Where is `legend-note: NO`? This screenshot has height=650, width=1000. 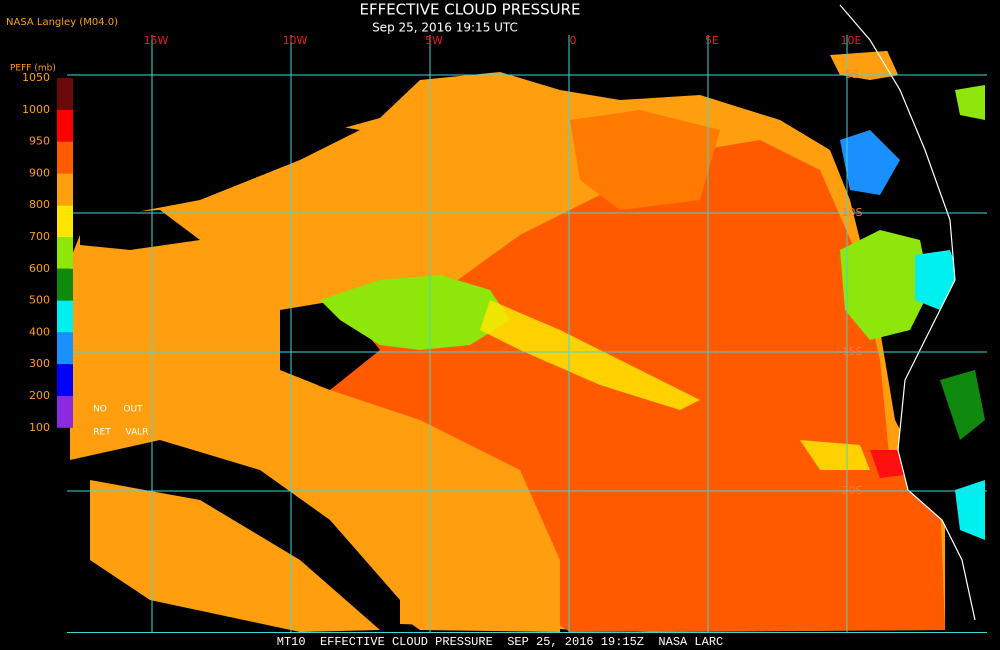
legend-note: NO is located at coordinates (100, 410).